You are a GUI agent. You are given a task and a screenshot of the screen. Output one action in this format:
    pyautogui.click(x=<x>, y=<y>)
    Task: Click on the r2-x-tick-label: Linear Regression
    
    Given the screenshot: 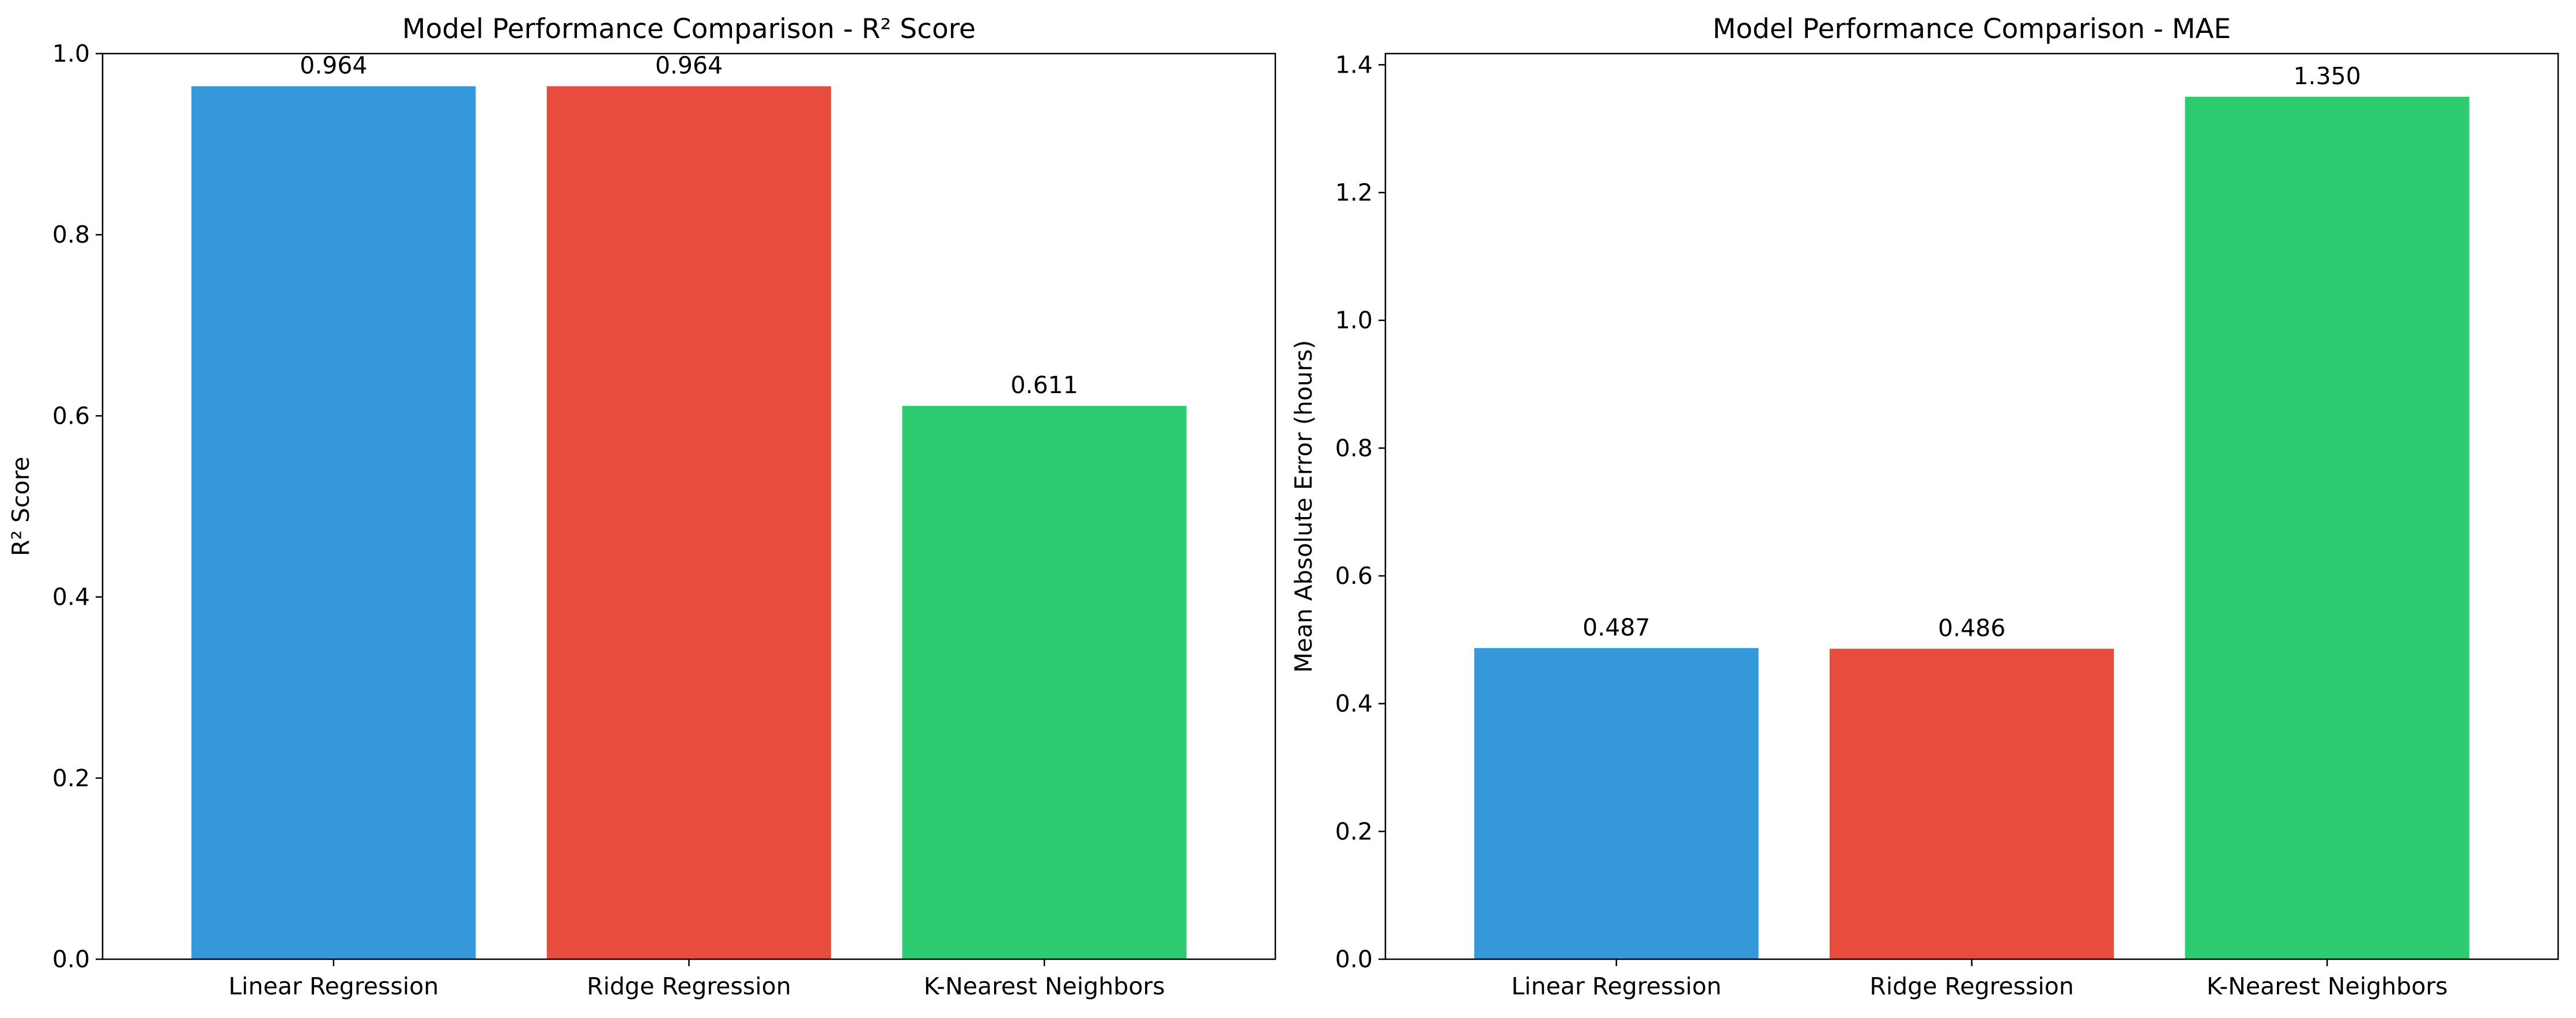 What is the action you would take?
    pyautogui.click(x=333, y=986)
    